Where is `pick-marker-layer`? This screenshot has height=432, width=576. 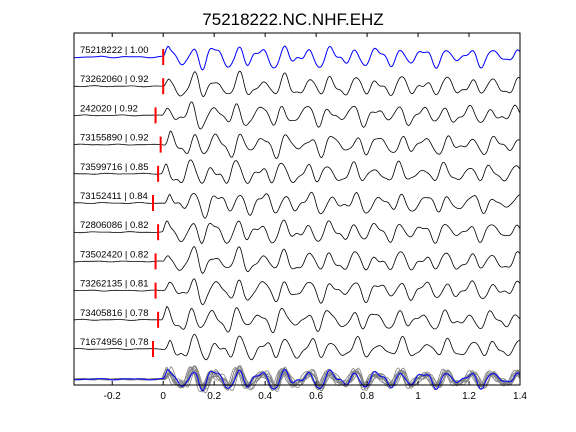
pick-marker-layer is located at coordinates (158, 203).